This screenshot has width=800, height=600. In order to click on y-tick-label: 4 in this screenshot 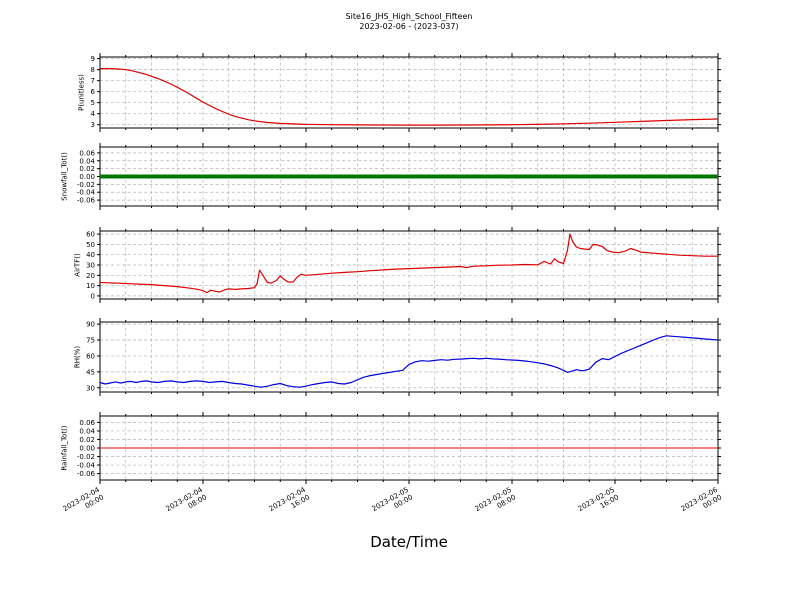, I will do `click(93, 114)`.